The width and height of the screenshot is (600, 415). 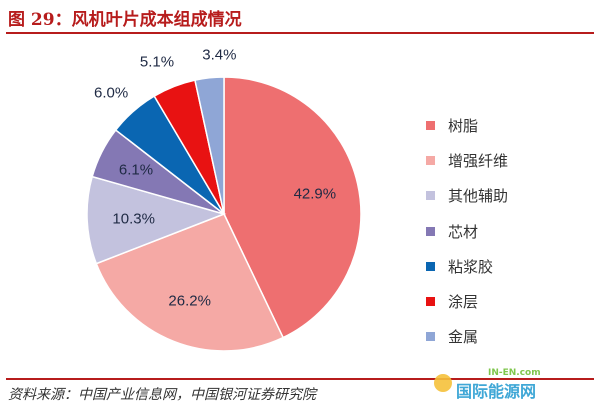 I want to click on figure-title: 图 29：风机叶片成本组成情况, so click(x=125, y=20).